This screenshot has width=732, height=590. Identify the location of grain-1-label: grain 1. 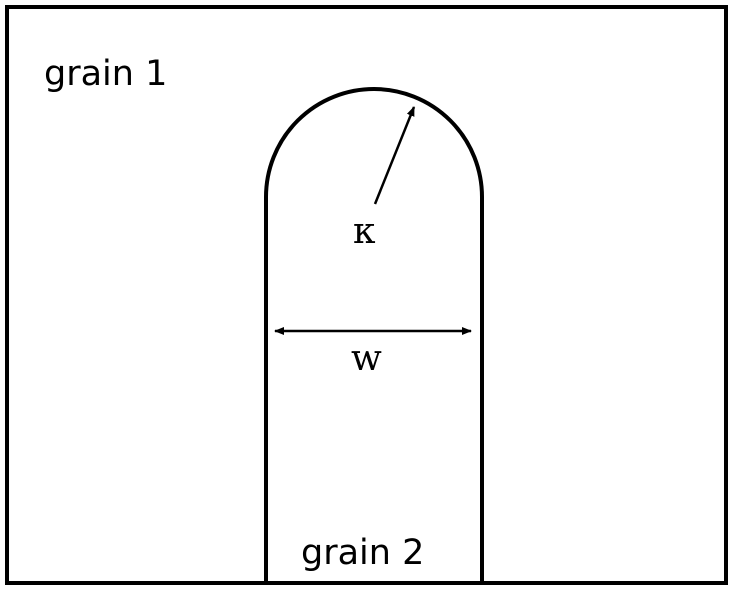
(105, 74).